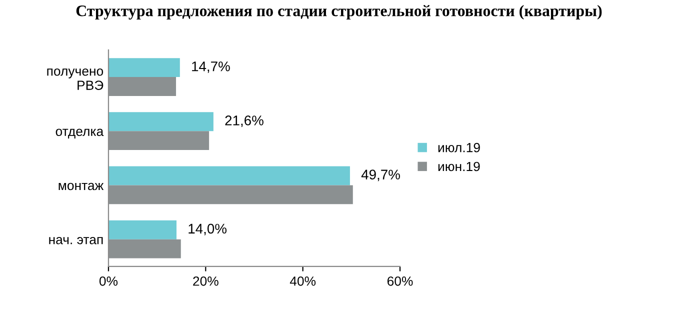 This screenshot has height=333, width=678. Describe the element at coordinates (108, 281) in the screenshot. I see `x-tick-label: 0%` at that location.